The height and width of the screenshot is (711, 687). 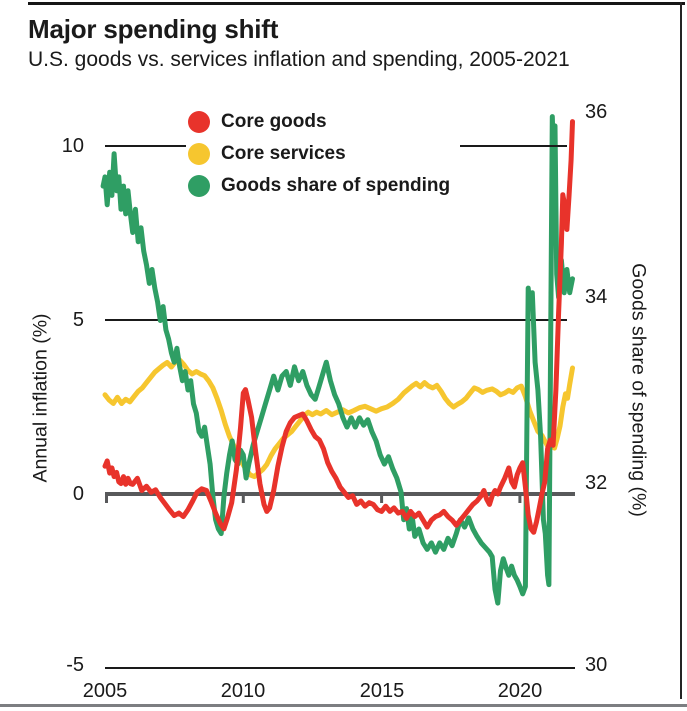 I want to click on right-tick-34: 34, so click(x=596, y=297).